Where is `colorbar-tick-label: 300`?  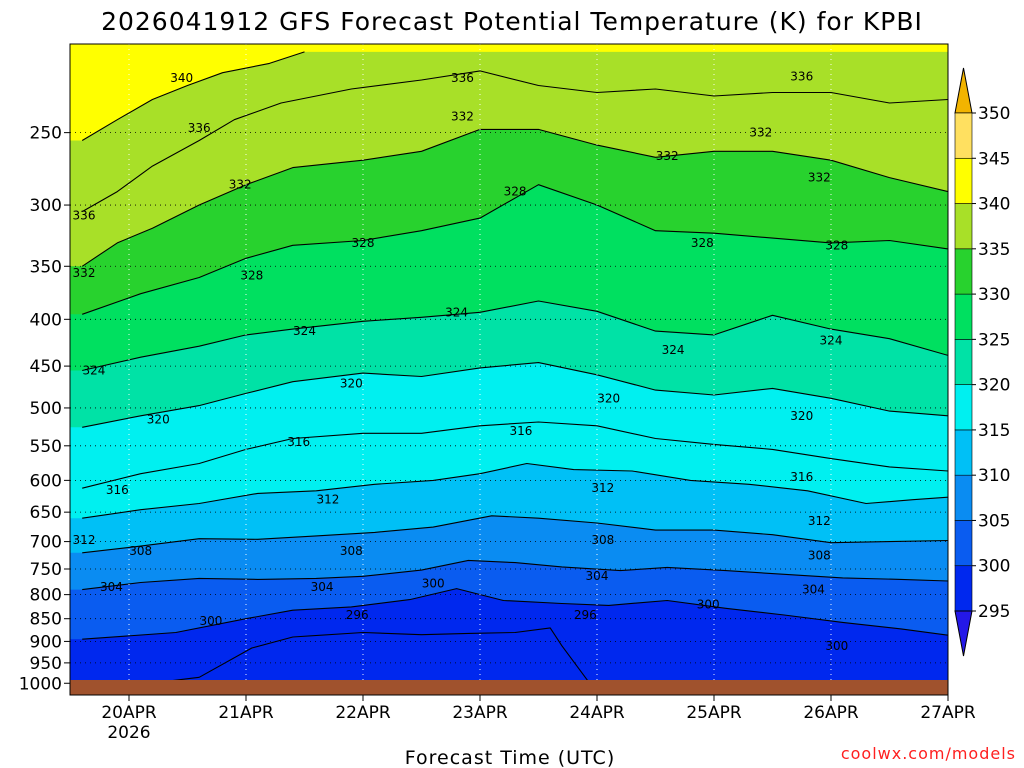 colorbar-tick-label: 300 is located at coordinates (994, 567).